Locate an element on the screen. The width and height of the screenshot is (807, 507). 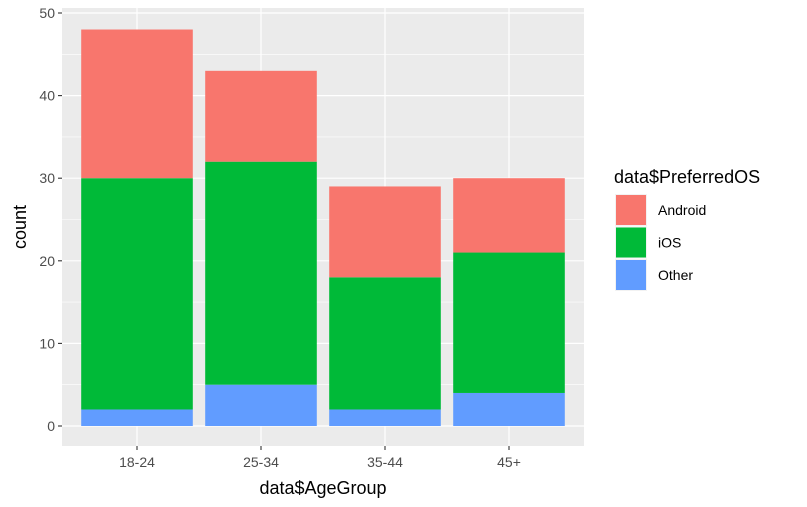
x-tick-label: 25-34 is located at coordinates (261, 462).